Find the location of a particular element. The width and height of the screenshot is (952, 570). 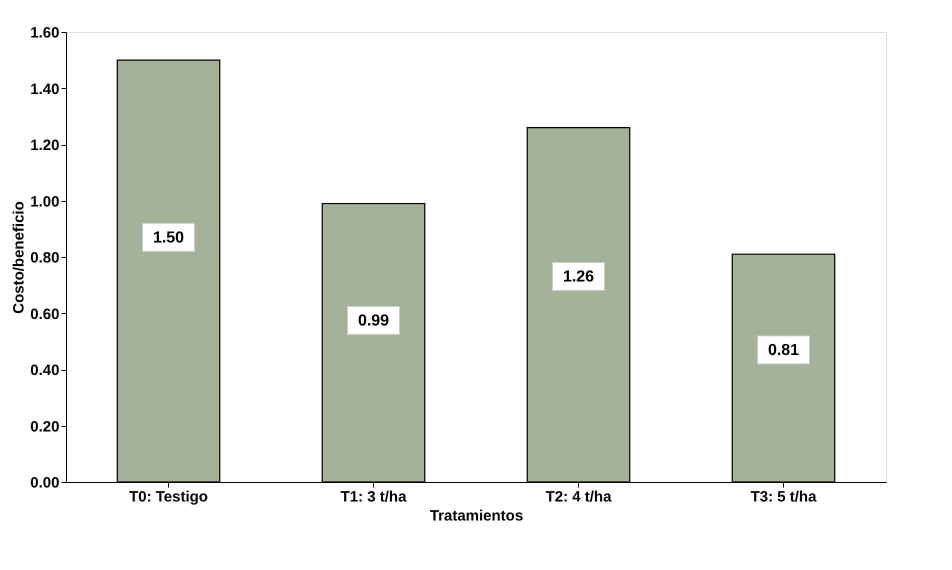

y-tick-label: 0.80 is located at coordinates (45, 258).